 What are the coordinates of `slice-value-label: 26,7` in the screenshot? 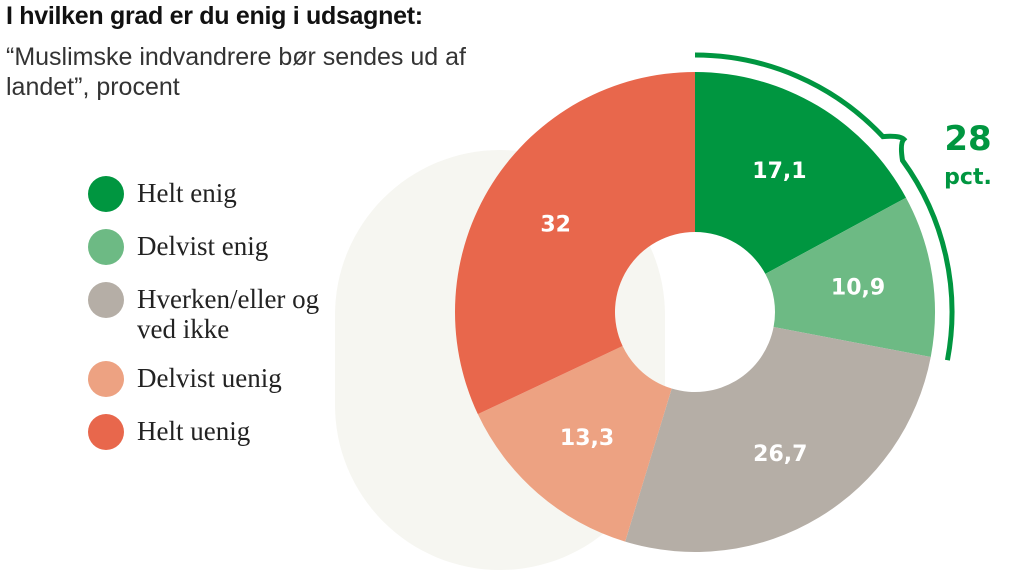 It's located at (780, 454).